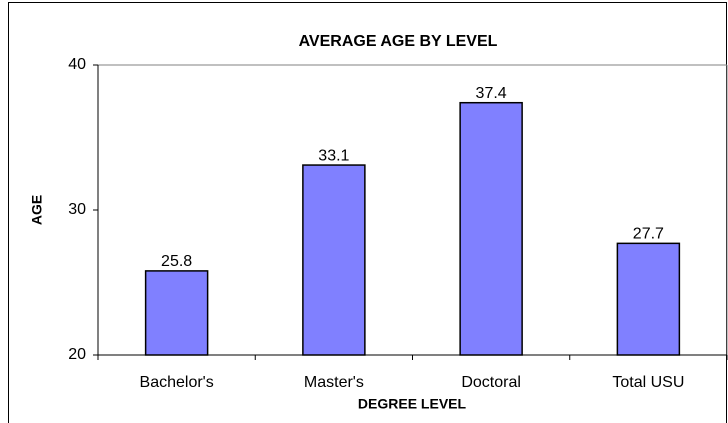  What do you see at coordinates (37, 210) in the screenshot?
I see `y-axis-title: AGE` at bounding box center [37, 210].